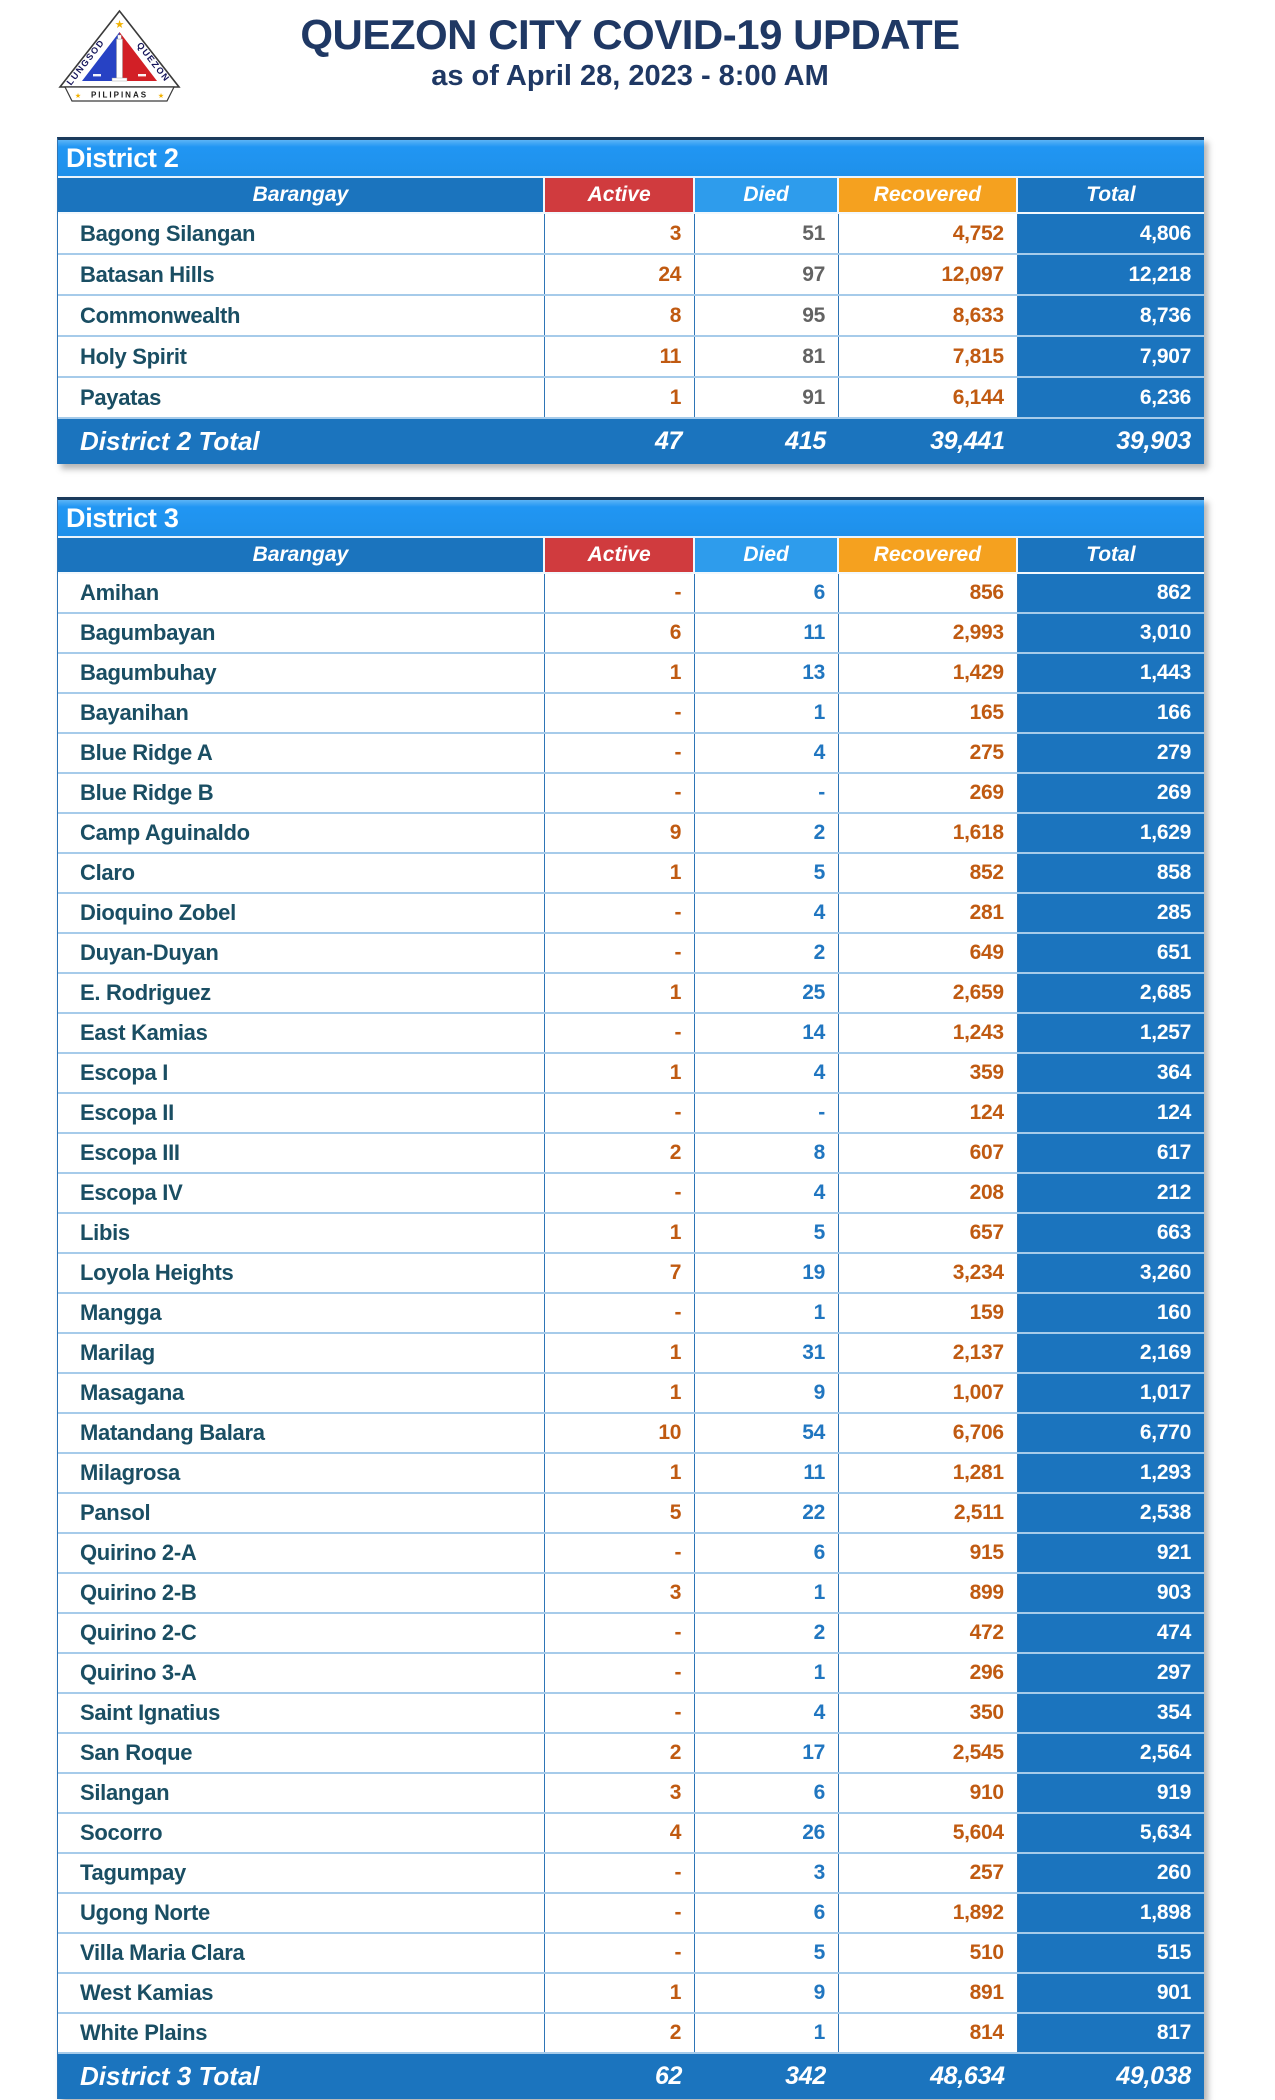  I want to click on died-value-cell: 31, so click(767, 1353).